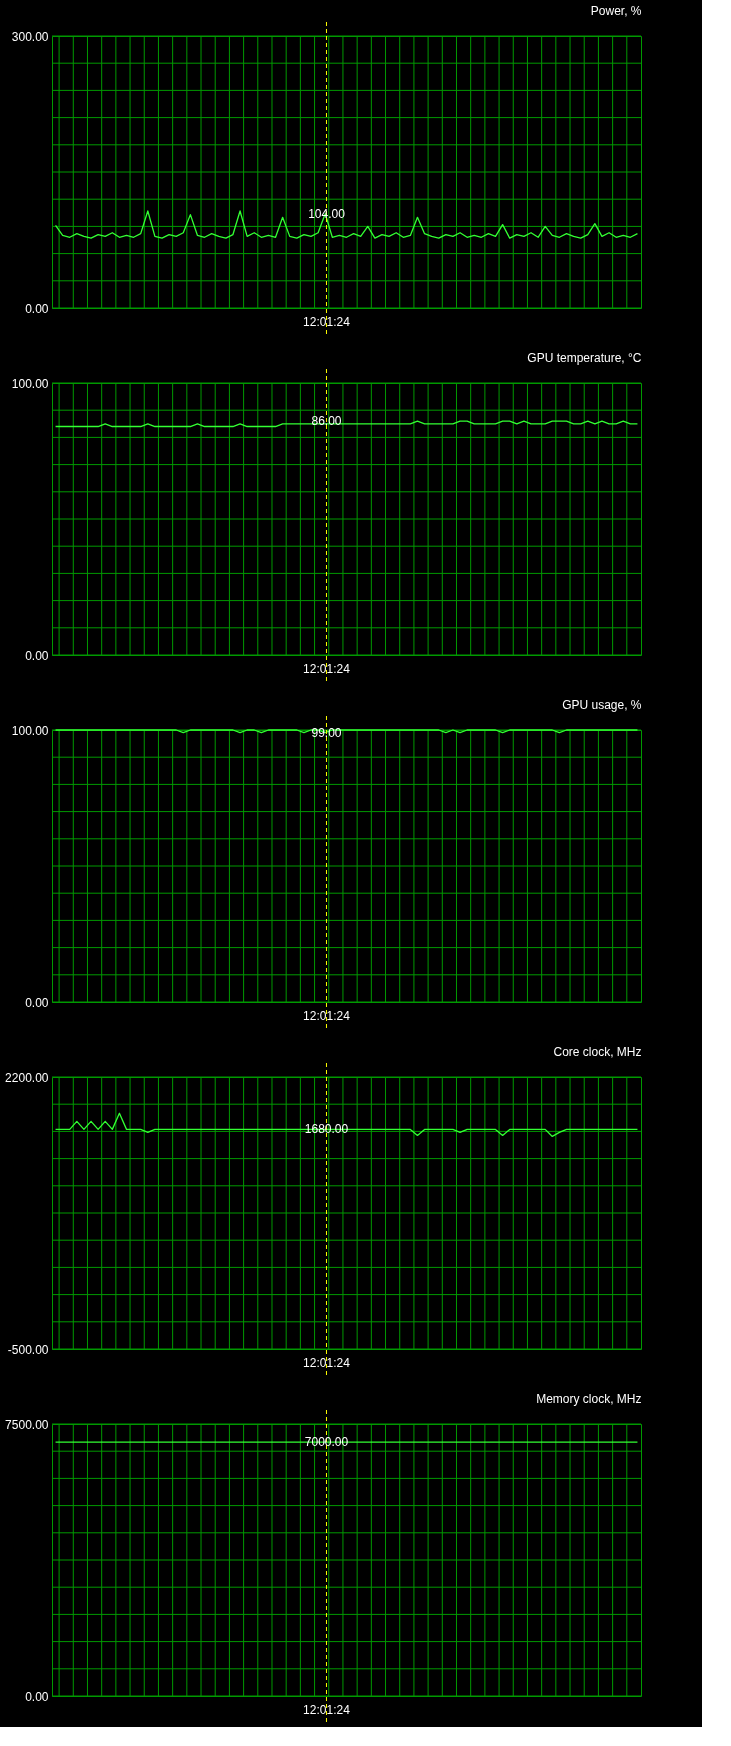  I want to click on y-tick-label: -500.00, so click(28, 1349).